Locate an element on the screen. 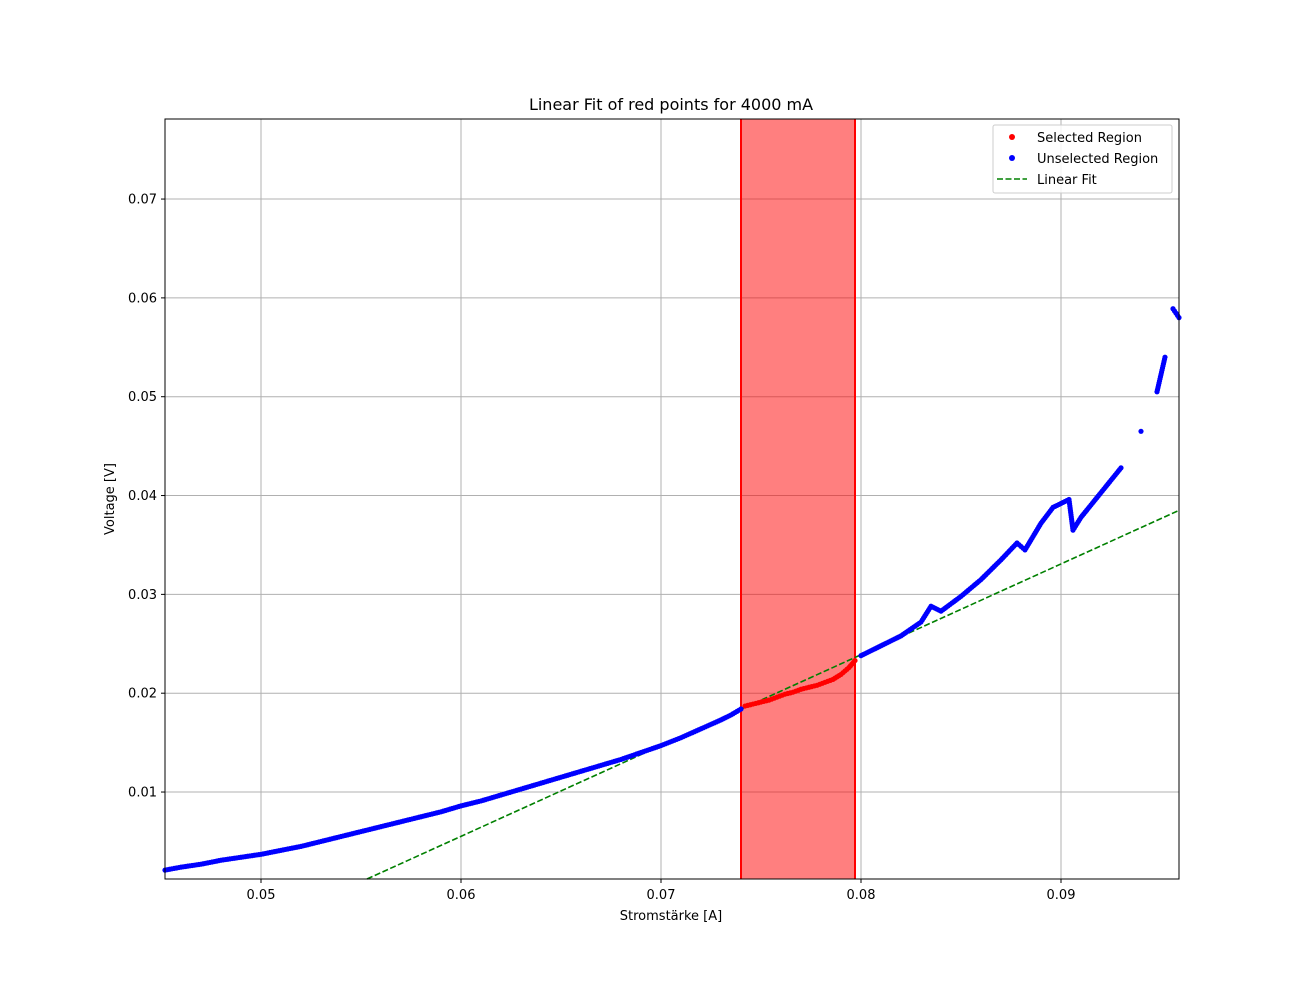  x-tick-label: 0.08 is located at coordinates (861, 895).